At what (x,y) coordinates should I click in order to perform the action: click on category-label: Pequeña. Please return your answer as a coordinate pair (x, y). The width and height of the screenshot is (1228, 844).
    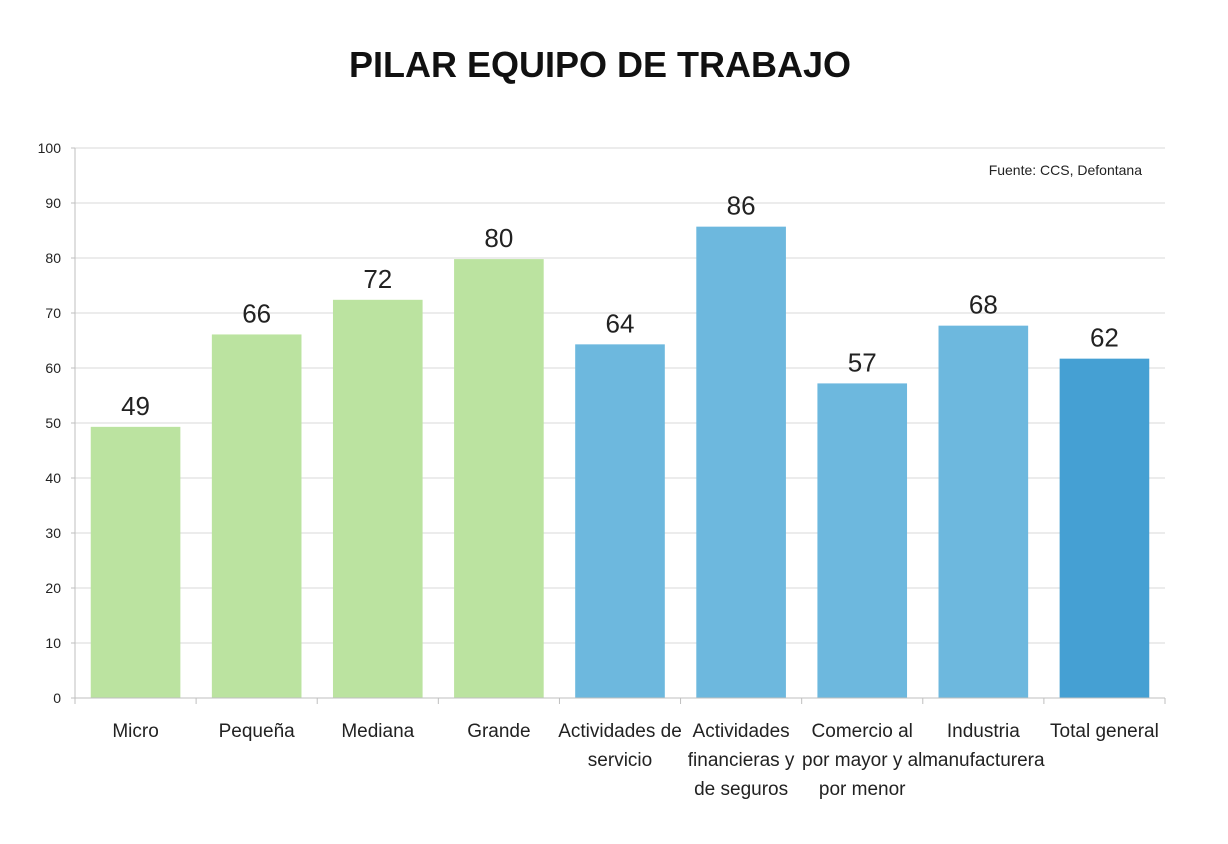
    Looking at the image, I should click on (257, 731).